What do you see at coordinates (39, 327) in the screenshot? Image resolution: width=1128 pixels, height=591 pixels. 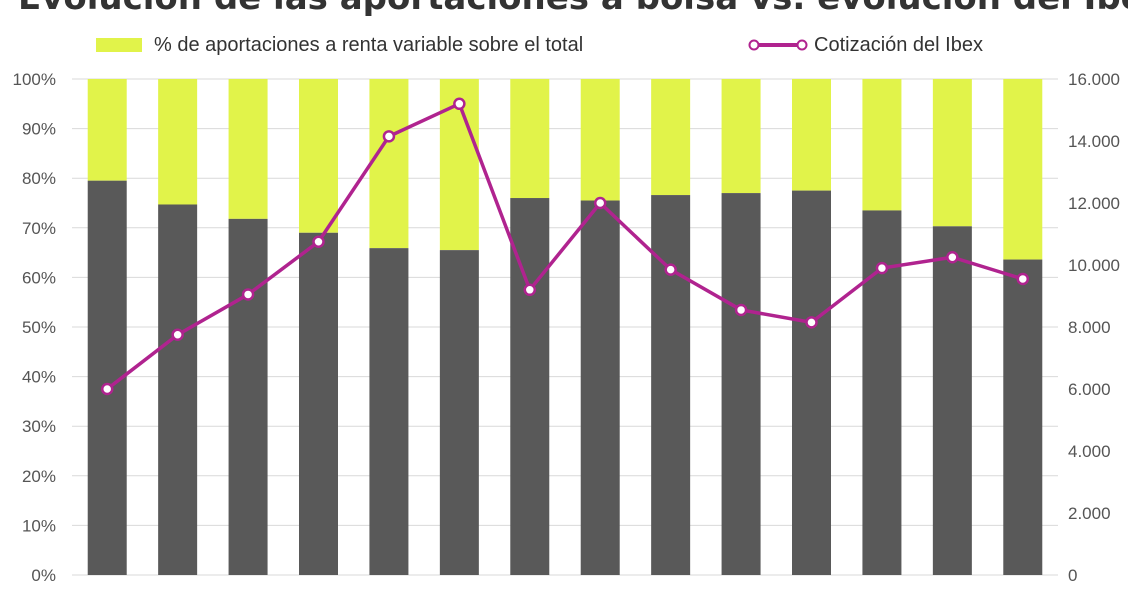 I see `left-tick-label: 50%` at bounding box center [39, 327].